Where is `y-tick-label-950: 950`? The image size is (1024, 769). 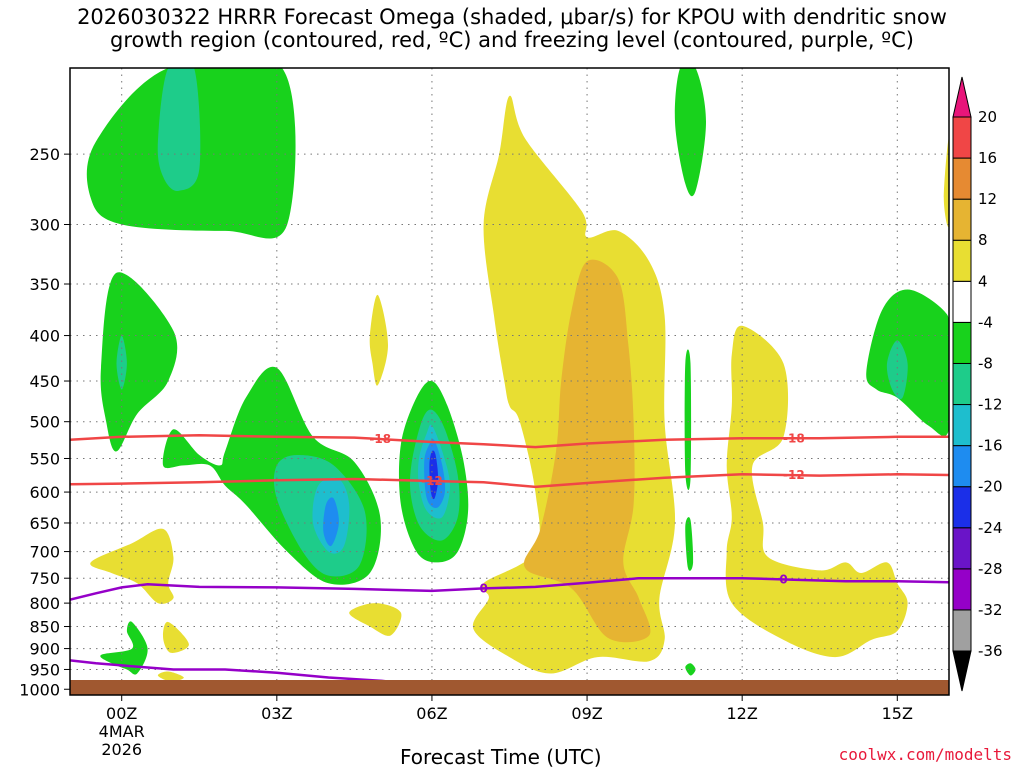
y-tick-label-950: 950 is located at coordinates (44, 669).